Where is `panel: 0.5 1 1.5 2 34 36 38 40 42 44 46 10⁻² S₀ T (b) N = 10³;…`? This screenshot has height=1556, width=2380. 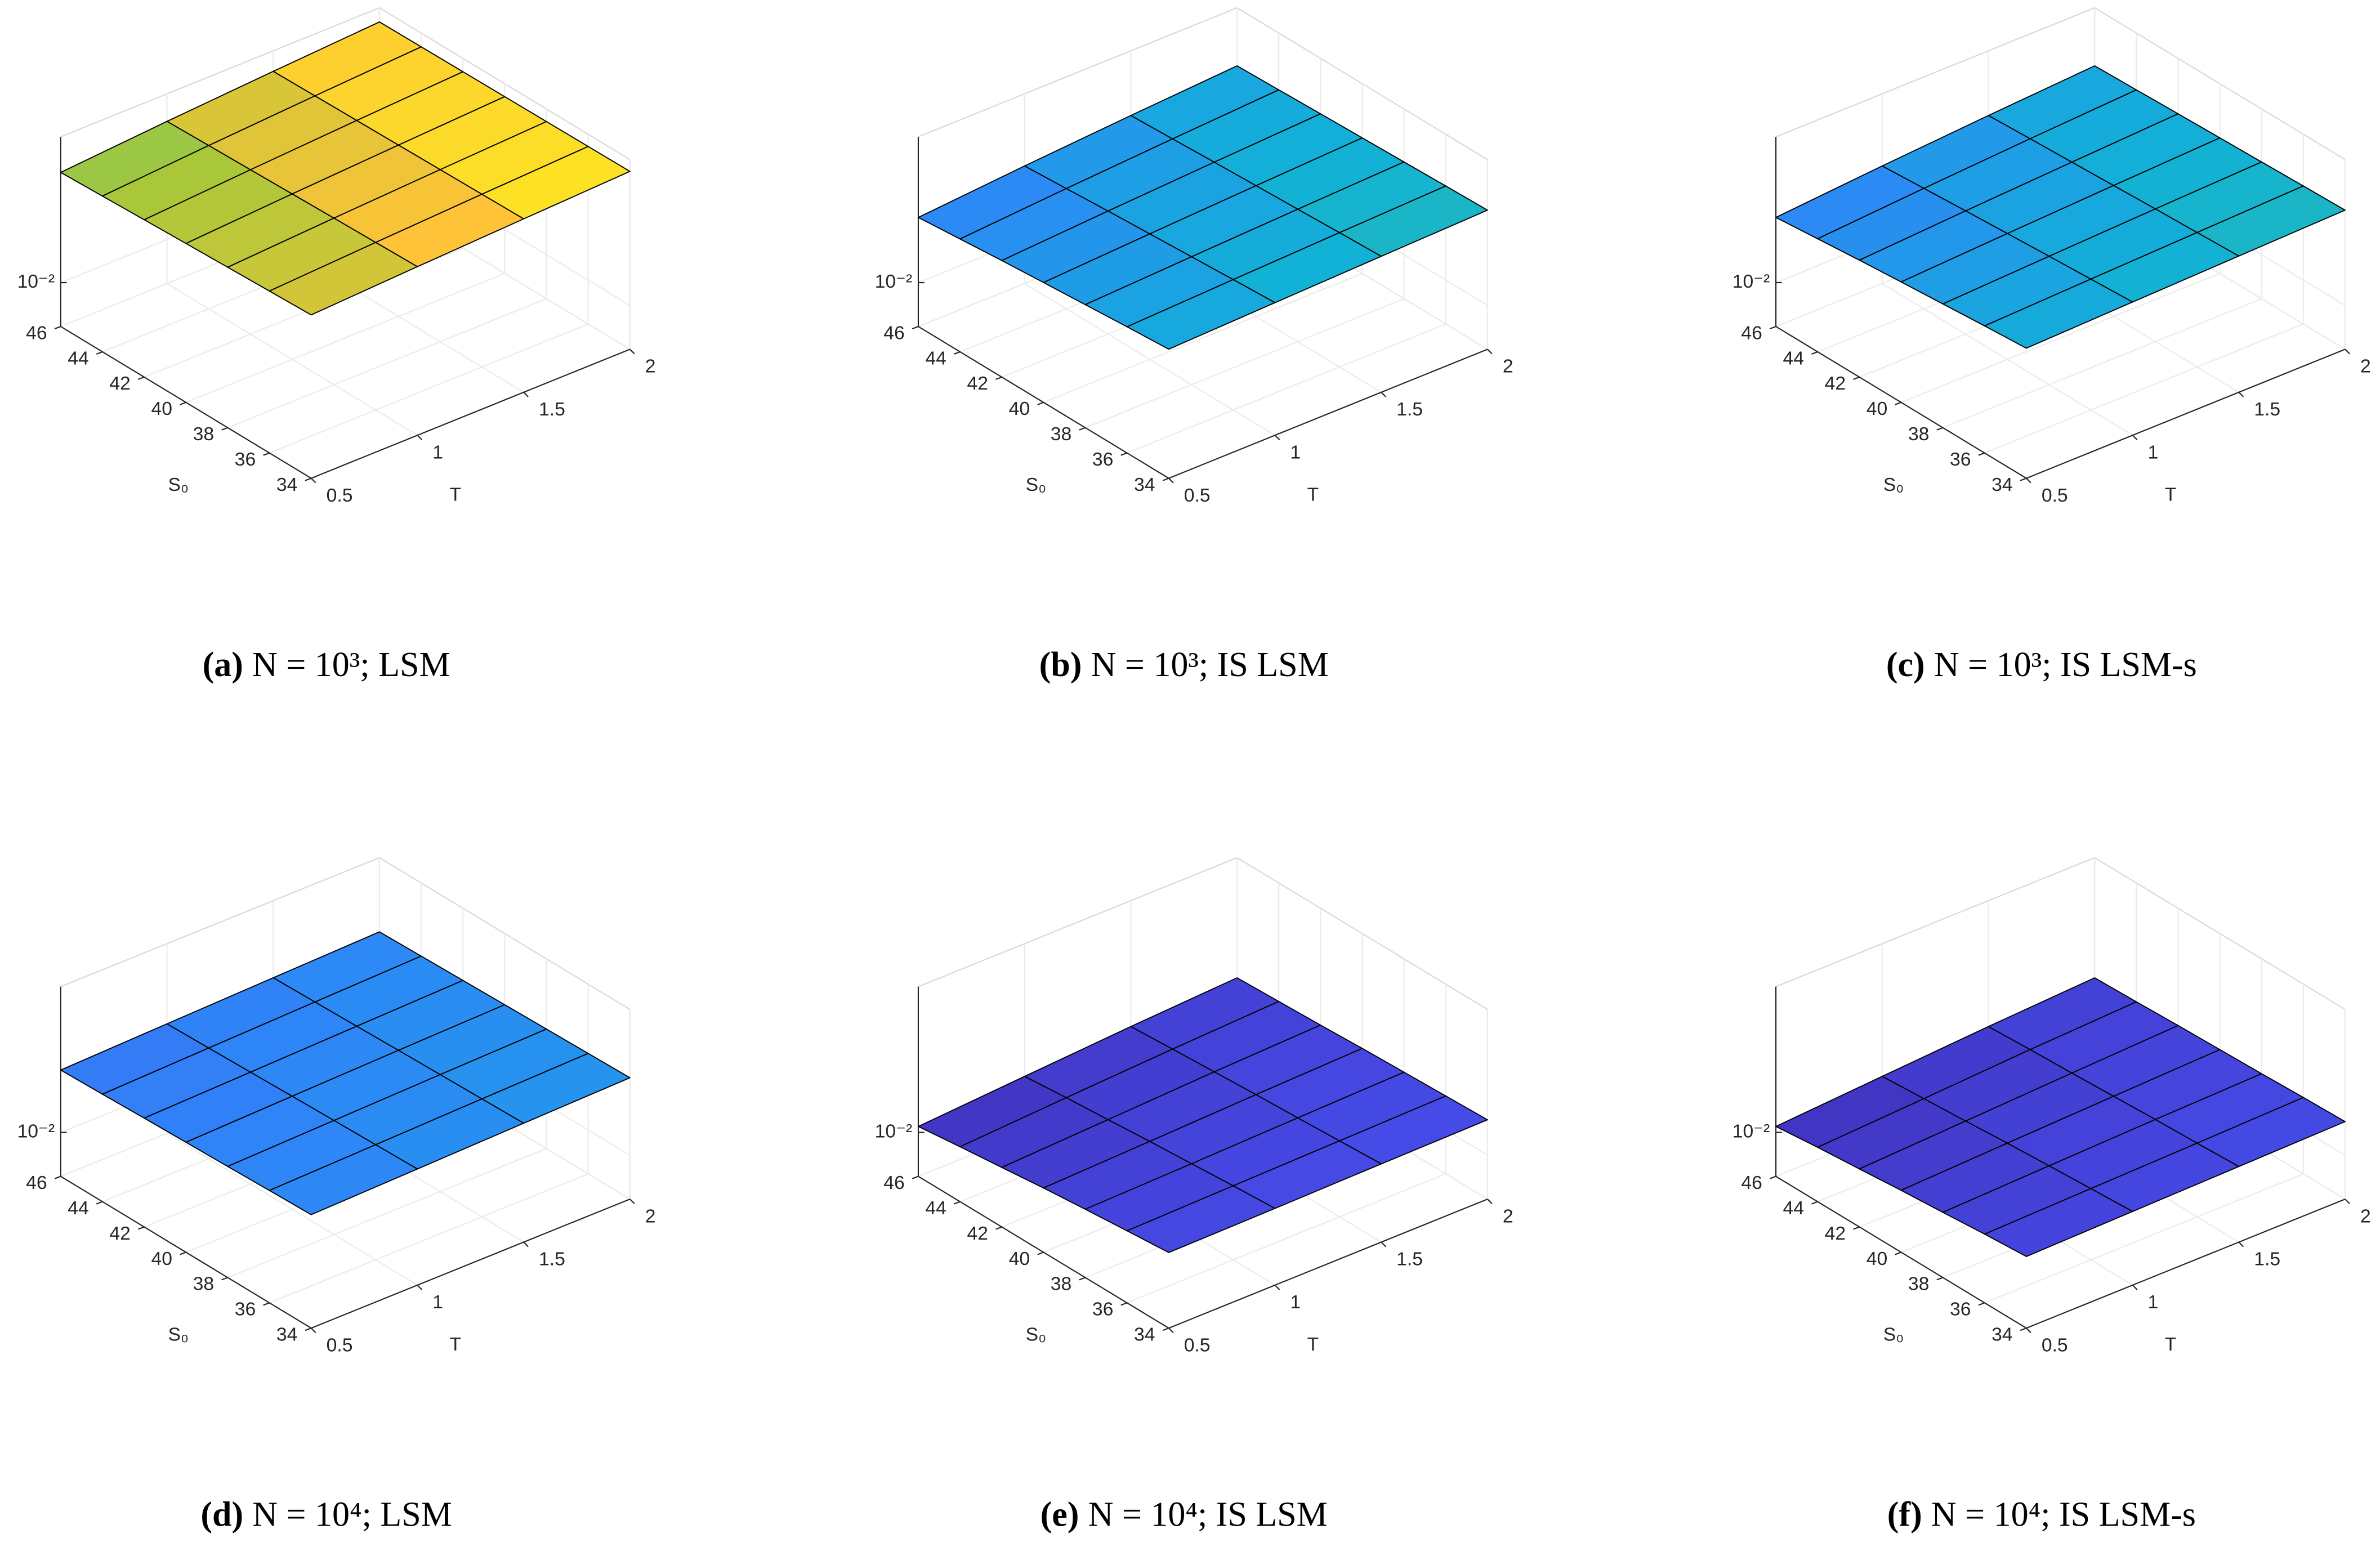
panel: 0.5 1 1.5 2 34 36 38 40 42 44 46 10⁻² S₀ T (b) N = 10³;… is located at coordinates (1194, 345).